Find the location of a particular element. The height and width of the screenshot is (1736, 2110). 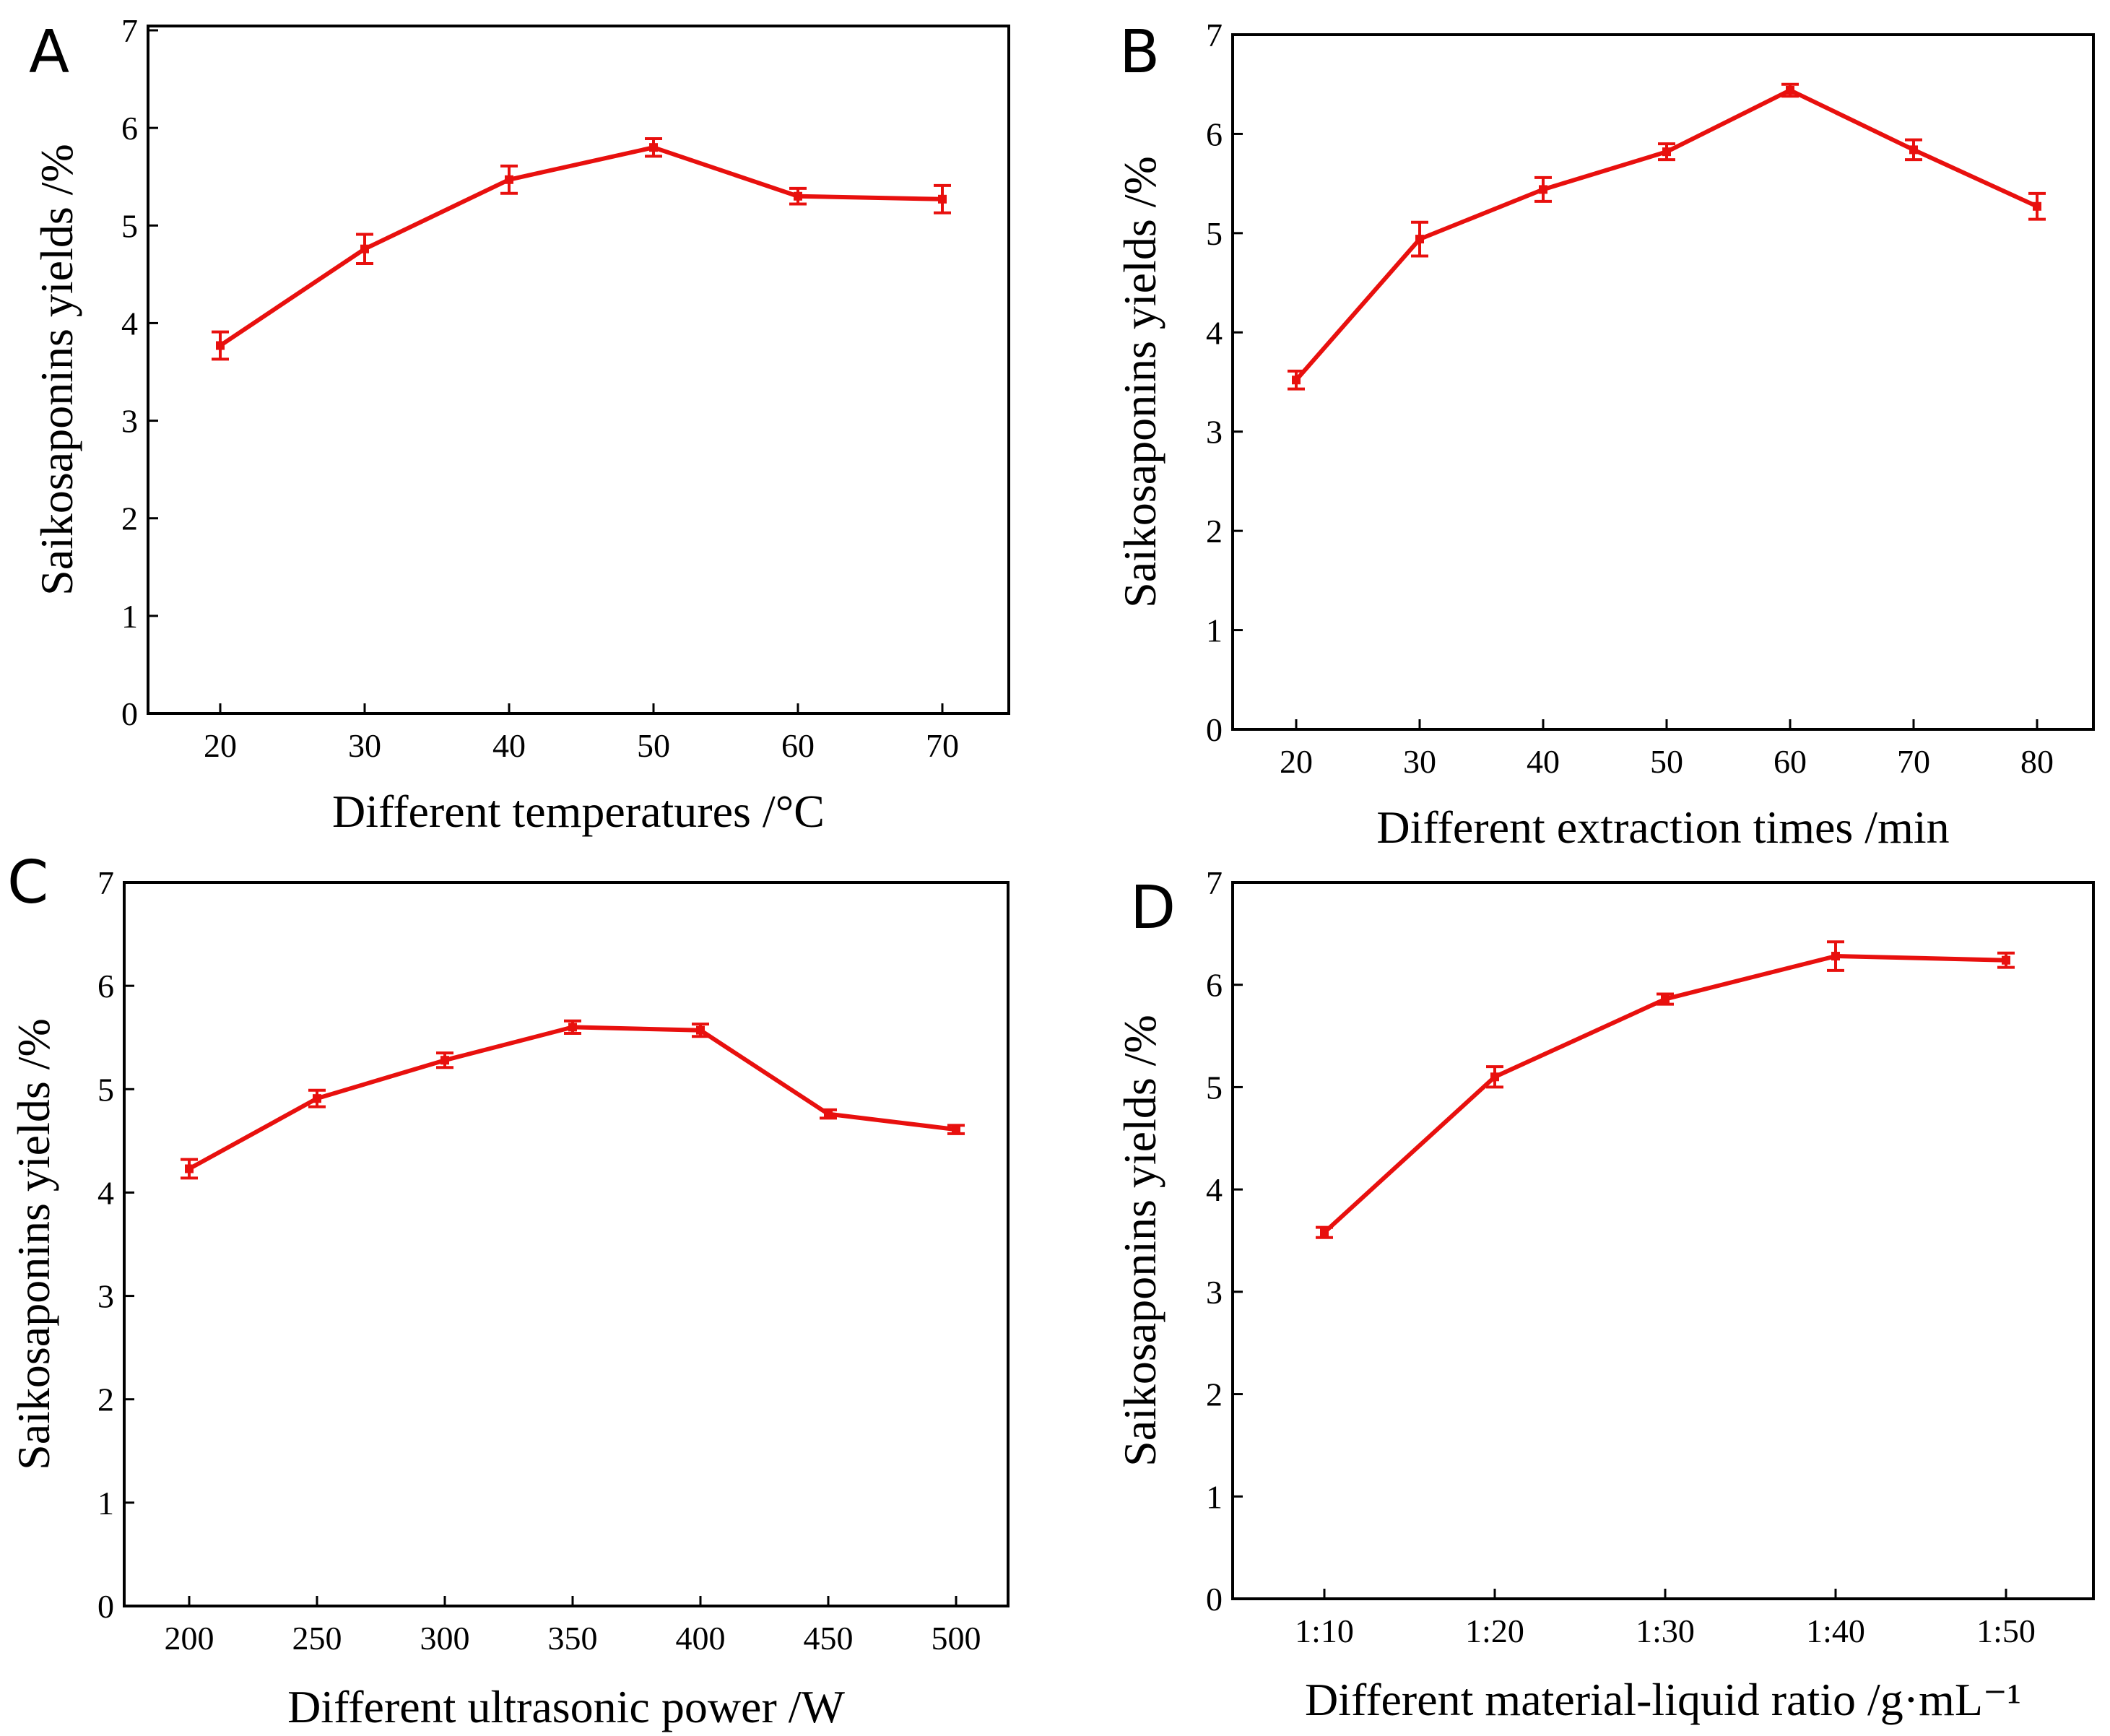

x-tick-label: 250 is located at coordinates (317, 1638).